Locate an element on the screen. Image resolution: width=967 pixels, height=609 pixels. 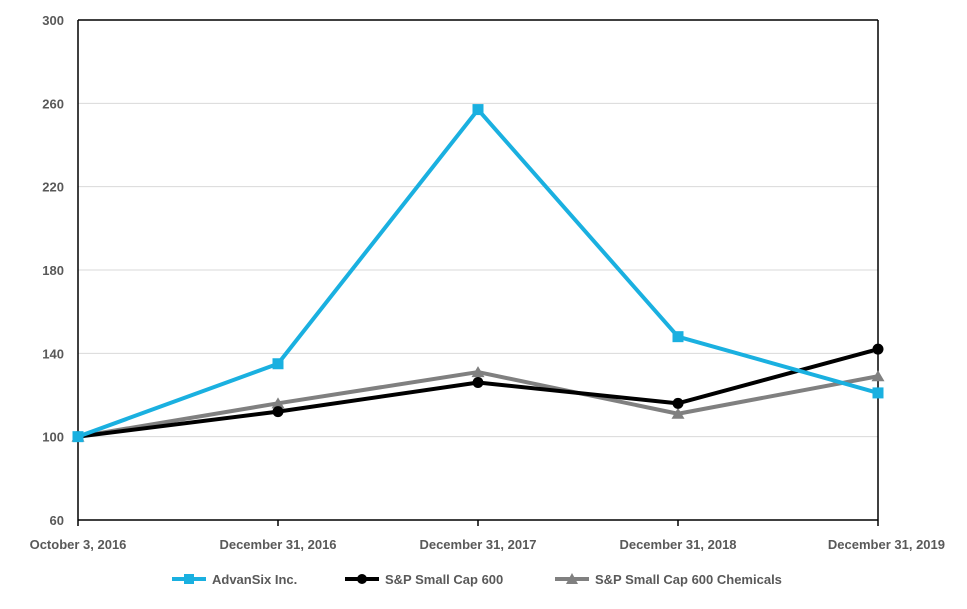
y-tick-label: 180 is located at coordinates (53, 270).